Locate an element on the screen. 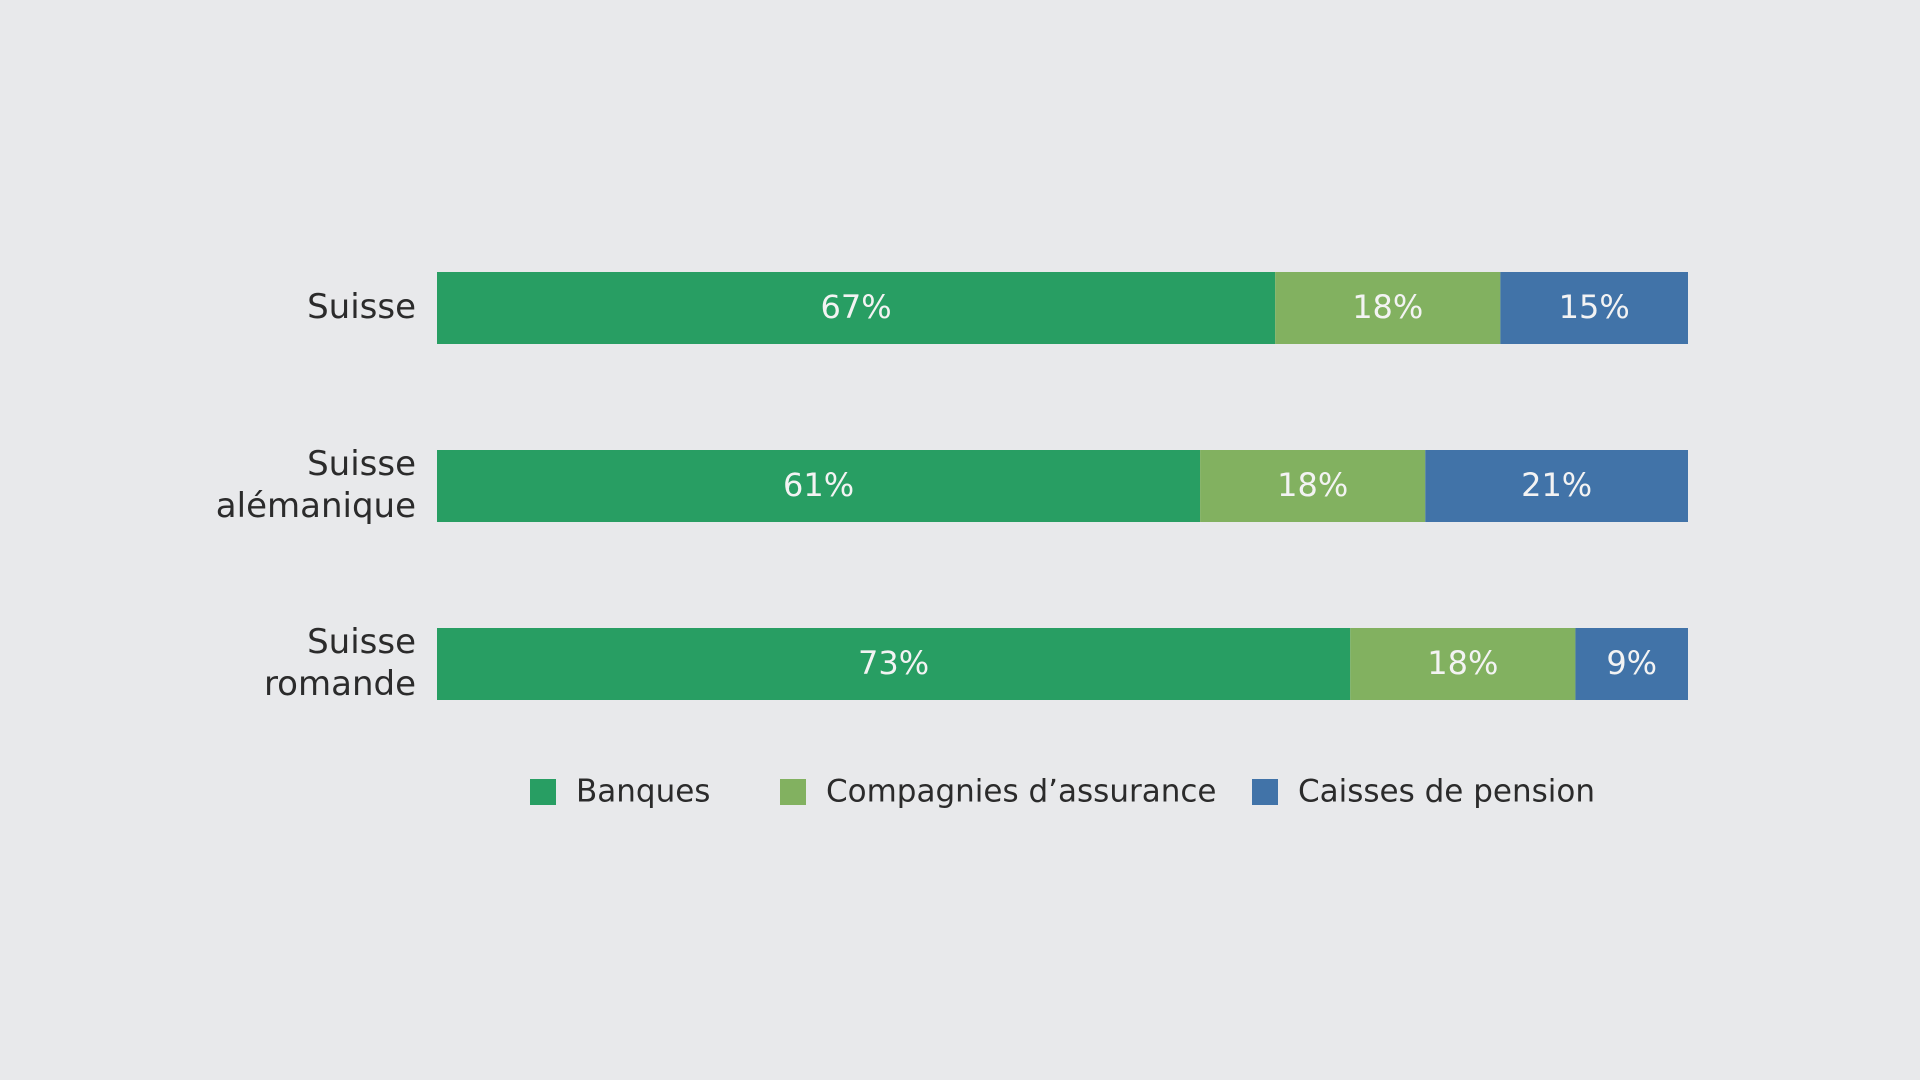 This screenshot has width=1920, height=1080. legend-item-caisses-de-pension: Caisses de pension is located at coordinates (1423, 792).